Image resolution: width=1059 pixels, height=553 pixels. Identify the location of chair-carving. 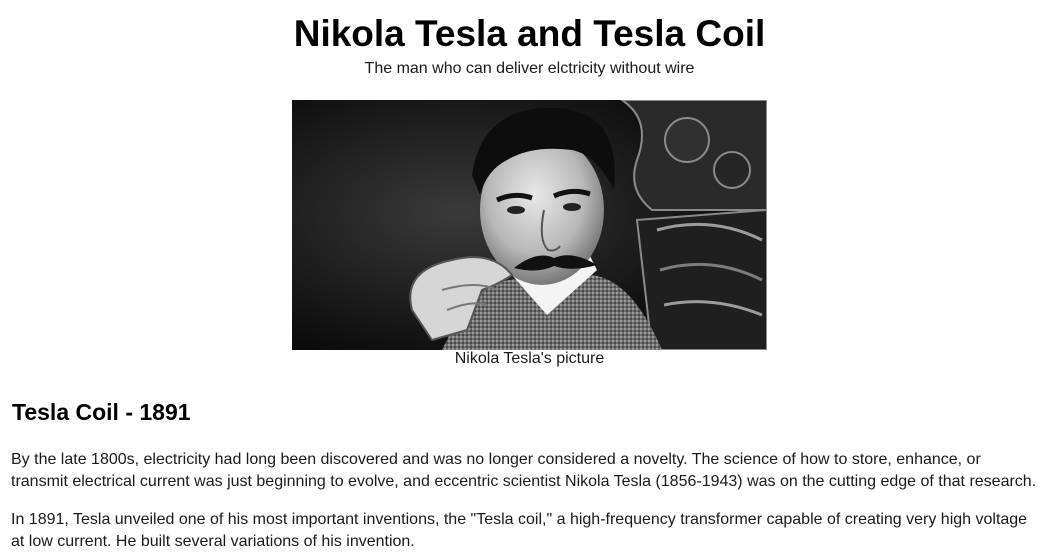
(693, 225).